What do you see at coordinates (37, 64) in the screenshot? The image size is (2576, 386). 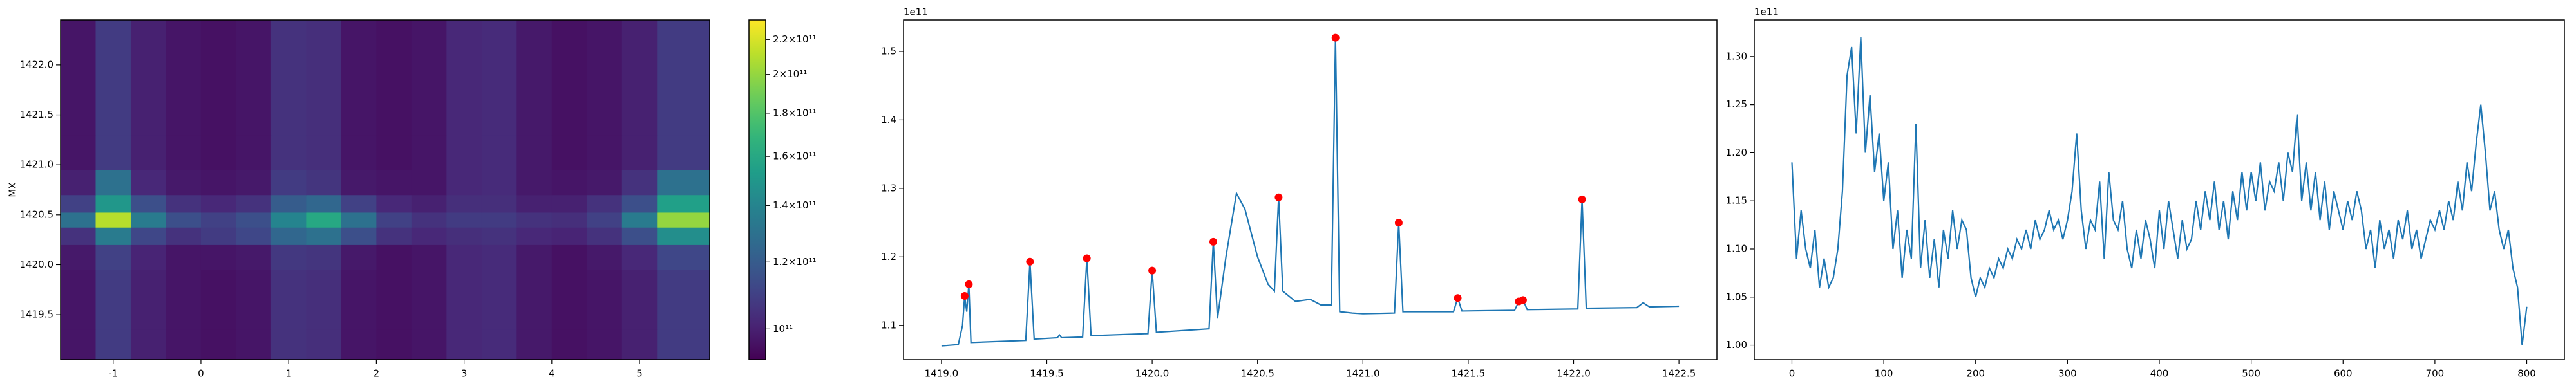 I see `y-tick-label: 1422.0` at bounding box center [37, 64].